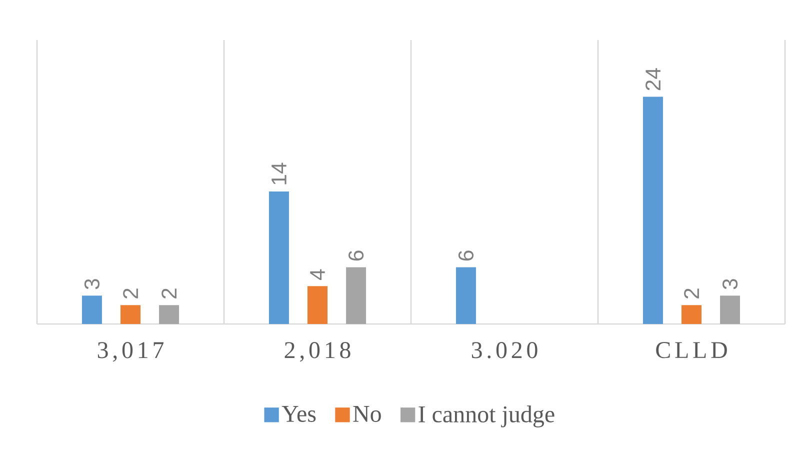 This screenshot has width=803, height=450. I want to click on x-tick-label: CLLD, so click(691, 350).